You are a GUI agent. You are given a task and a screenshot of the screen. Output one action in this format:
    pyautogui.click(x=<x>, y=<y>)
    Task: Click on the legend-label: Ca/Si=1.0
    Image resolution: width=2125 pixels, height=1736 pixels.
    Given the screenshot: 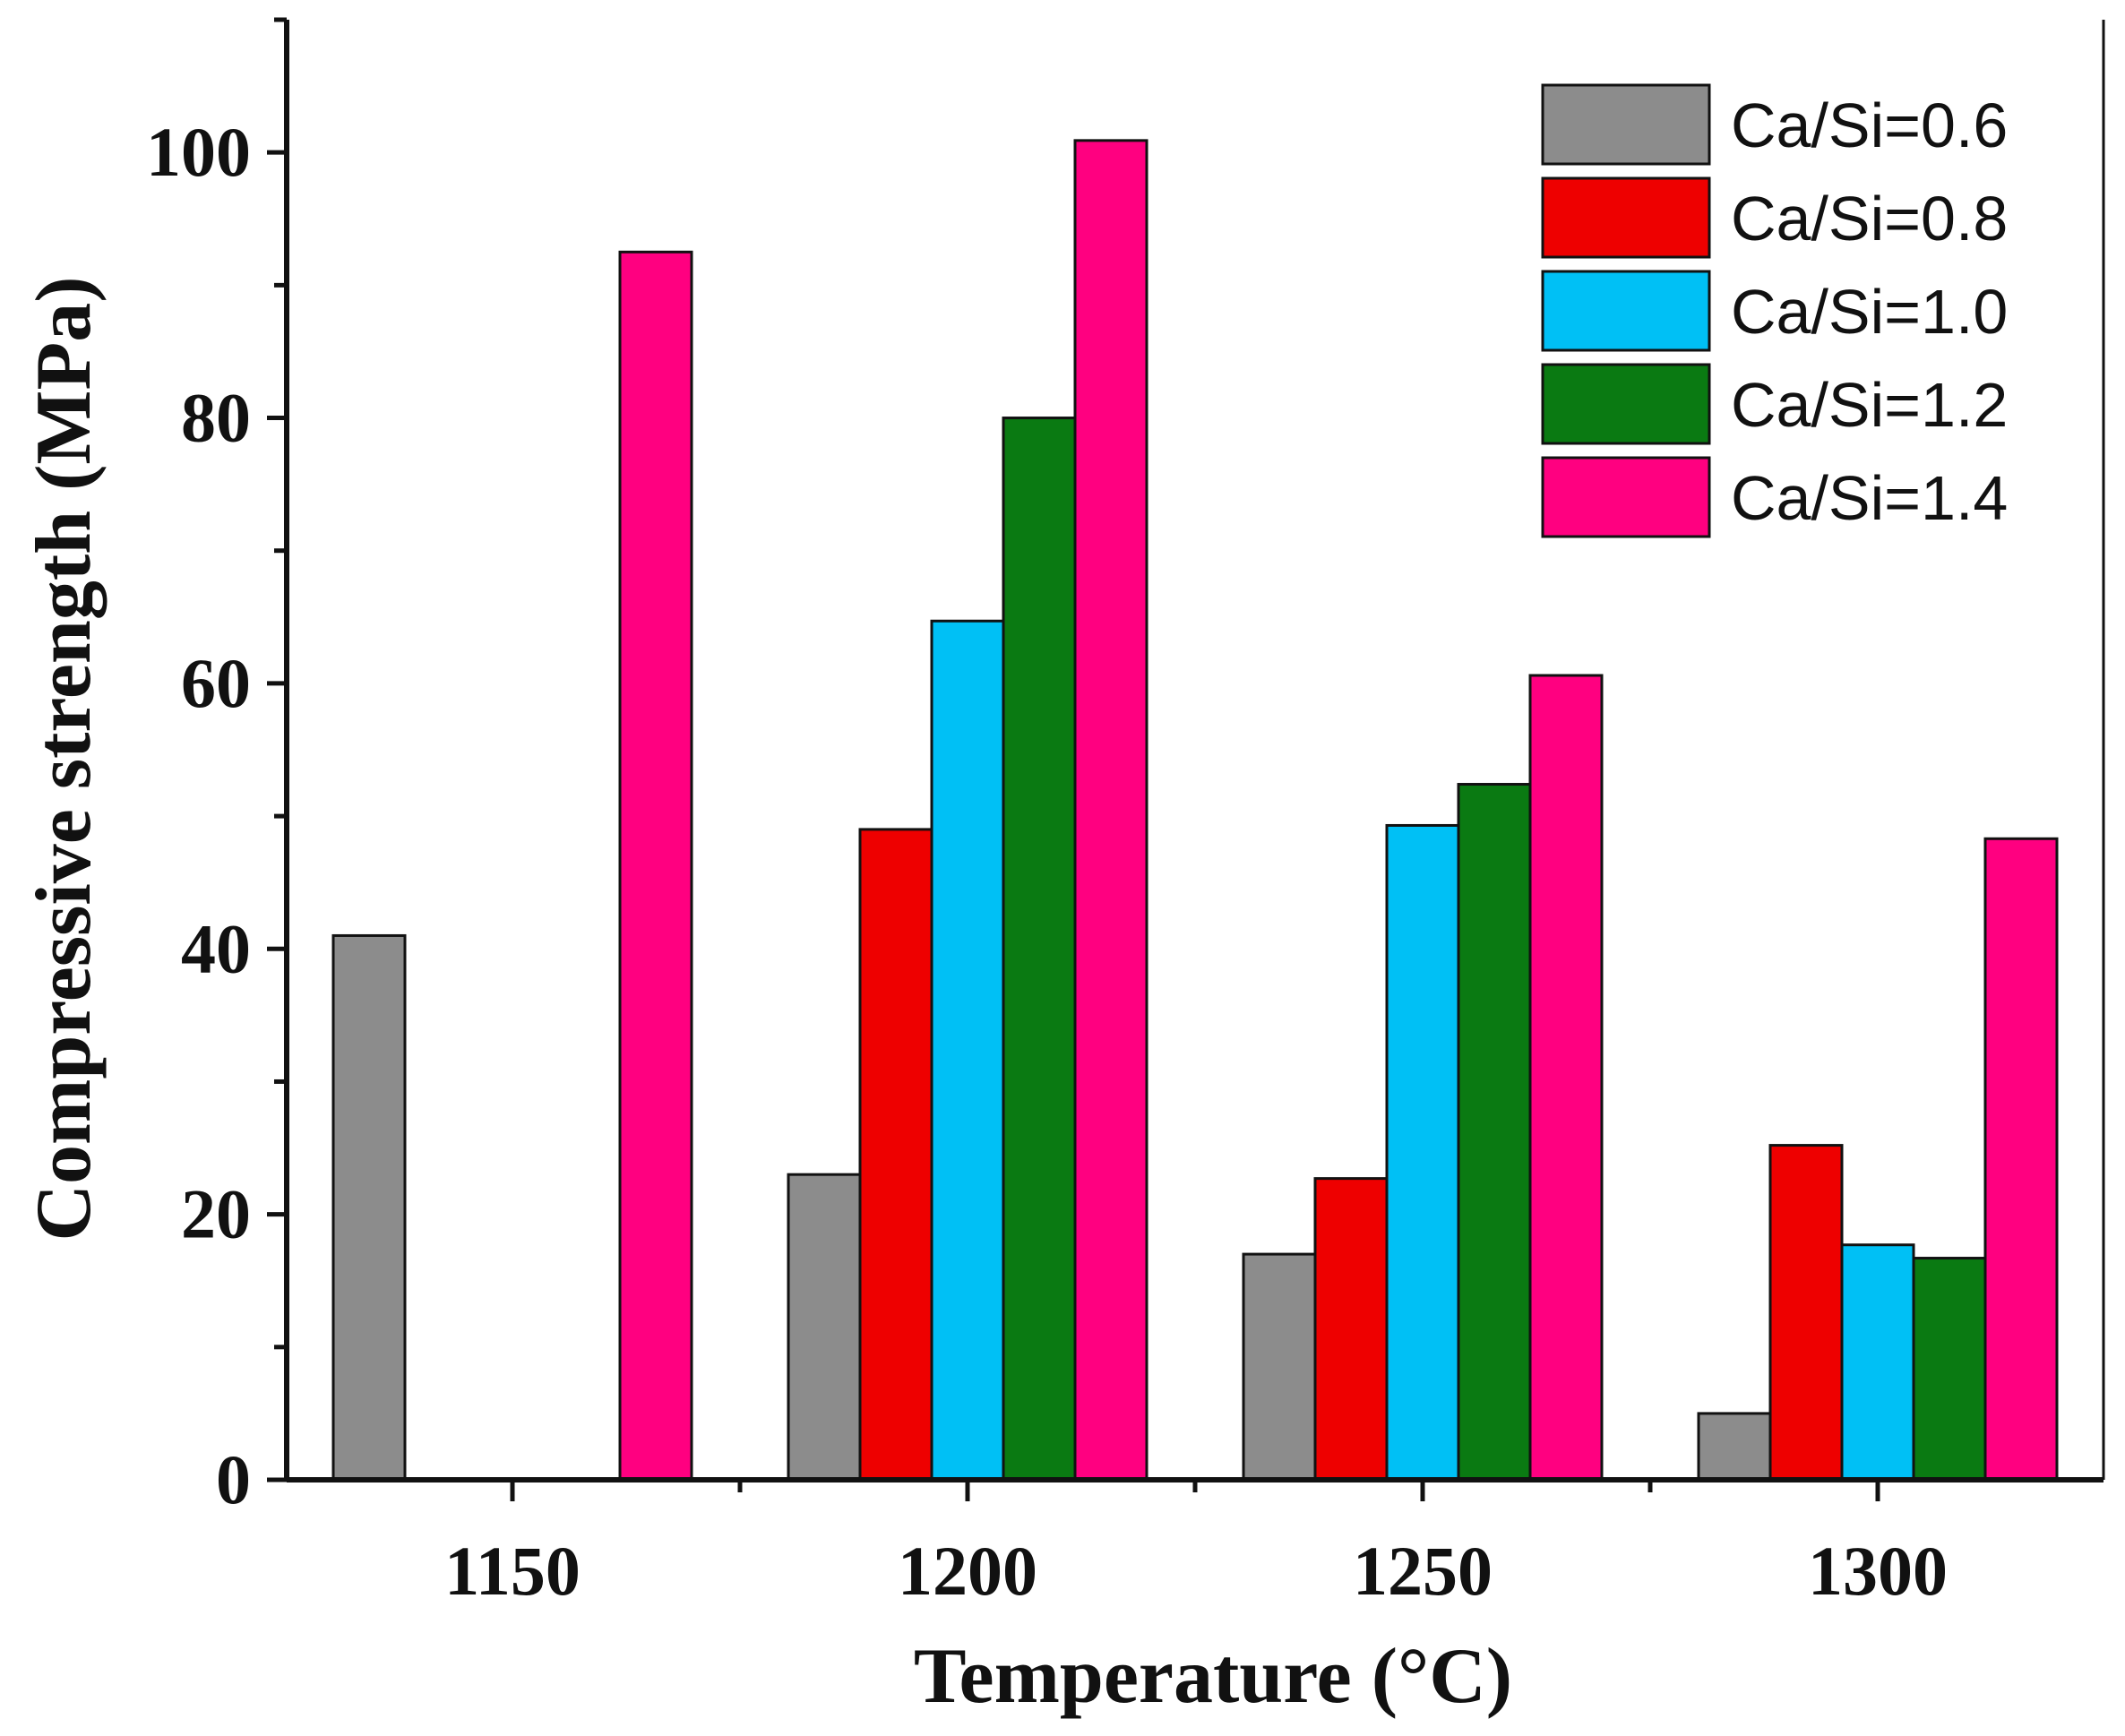 What is the action you would take?
    pyautogui.click(x=1869, y=312)
    